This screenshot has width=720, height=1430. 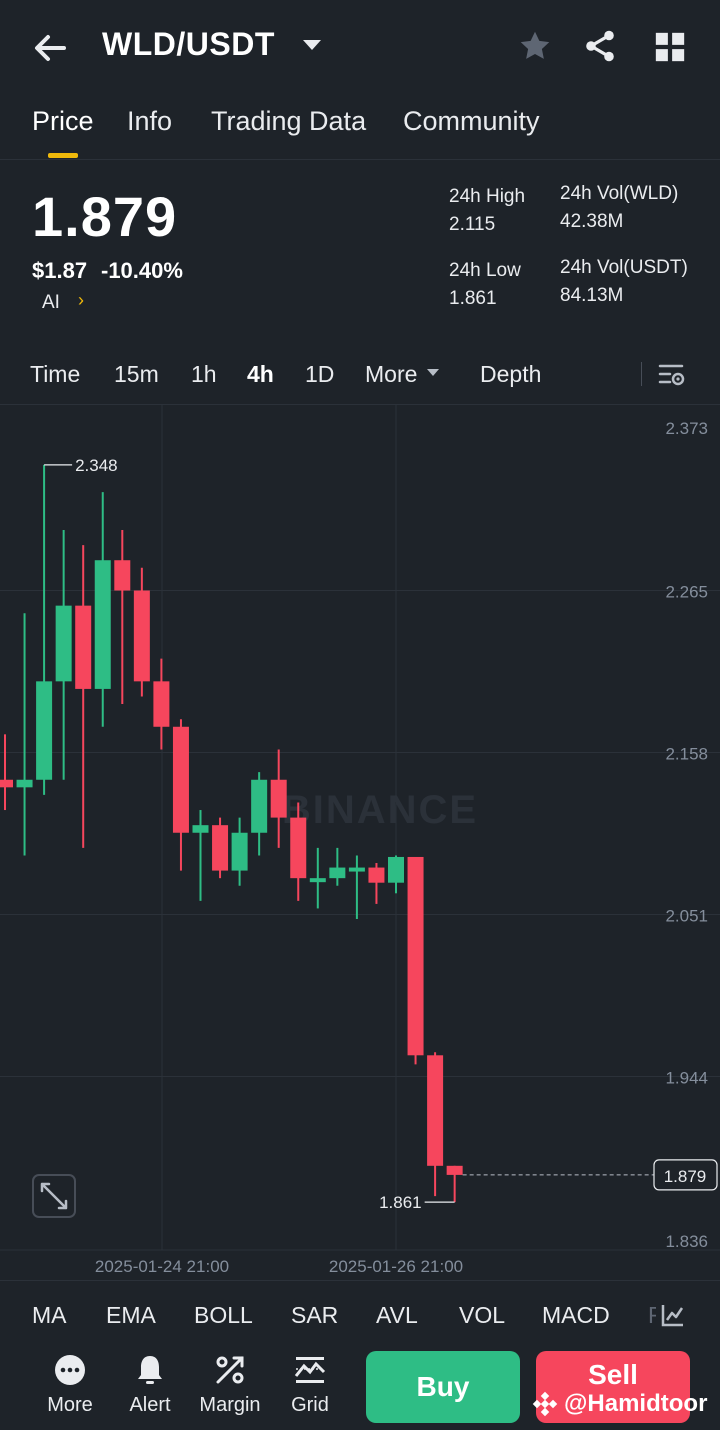 What do you see at coordinates (70, 1405) in the screenshot?
I see `more-label: More` at bounding box center [70, 1405].